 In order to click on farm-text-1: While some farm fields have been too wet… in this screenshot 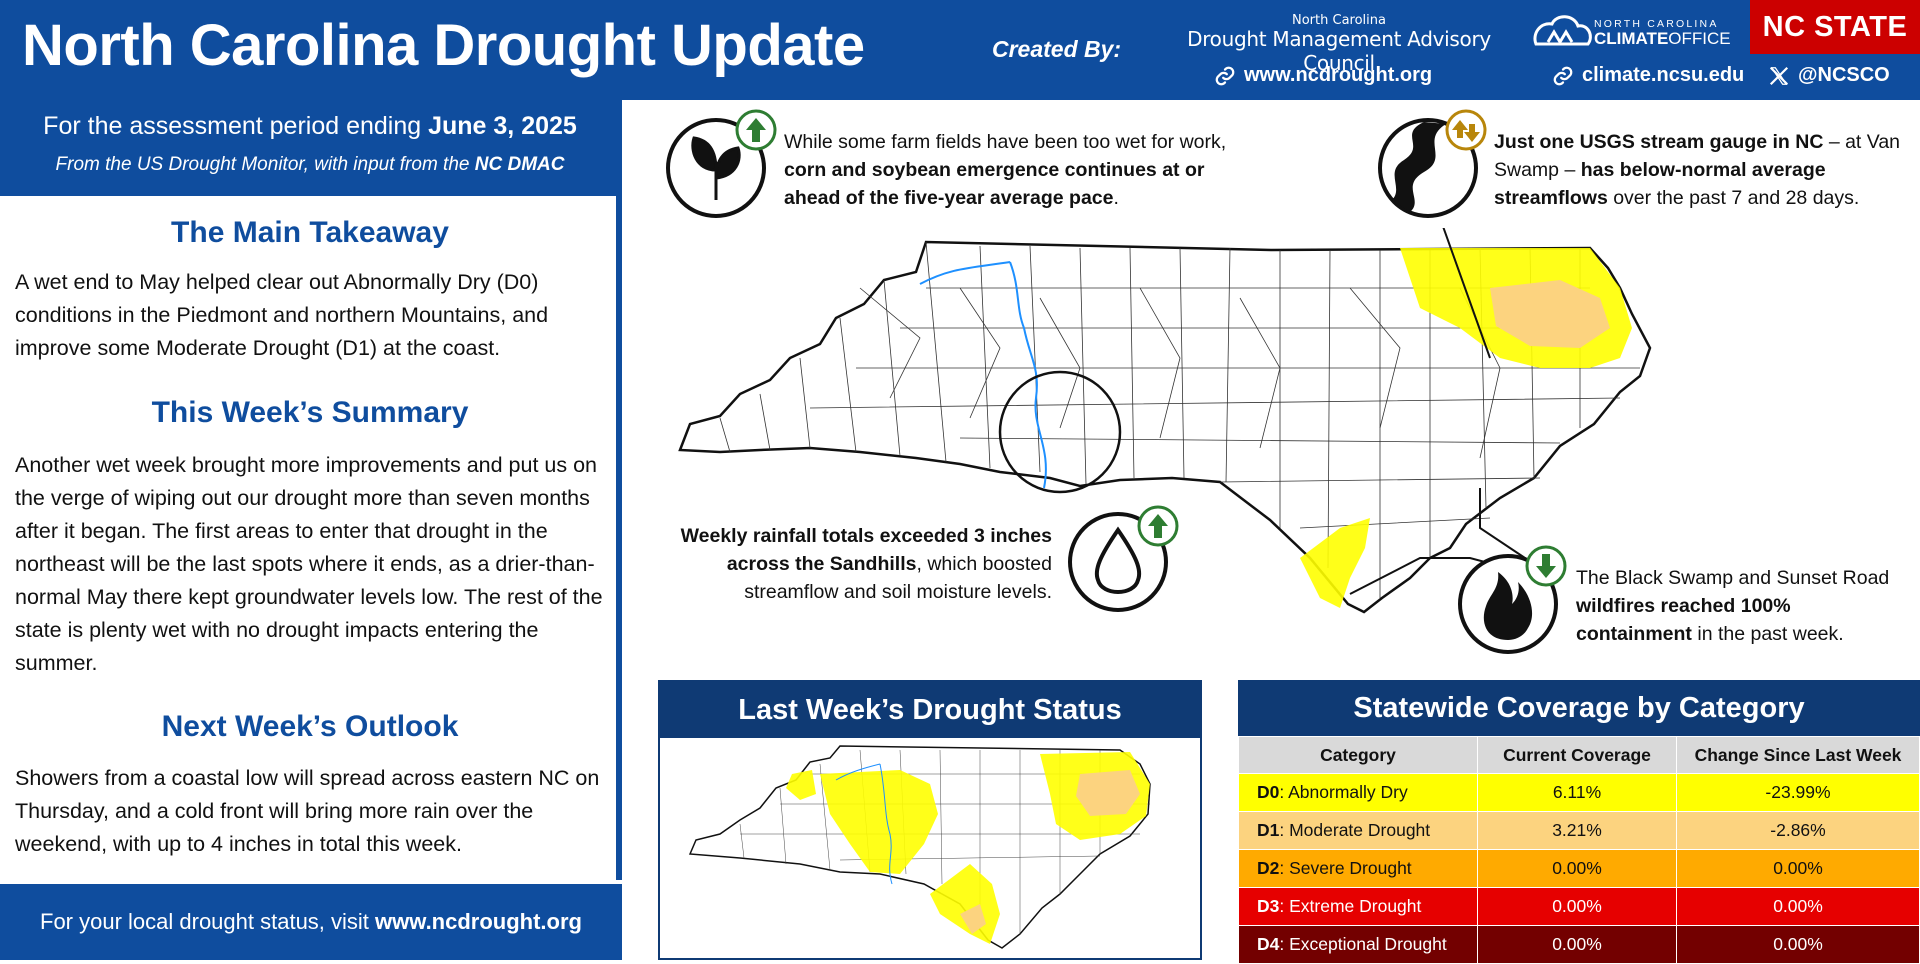, I will do `click(1005, 142)`.